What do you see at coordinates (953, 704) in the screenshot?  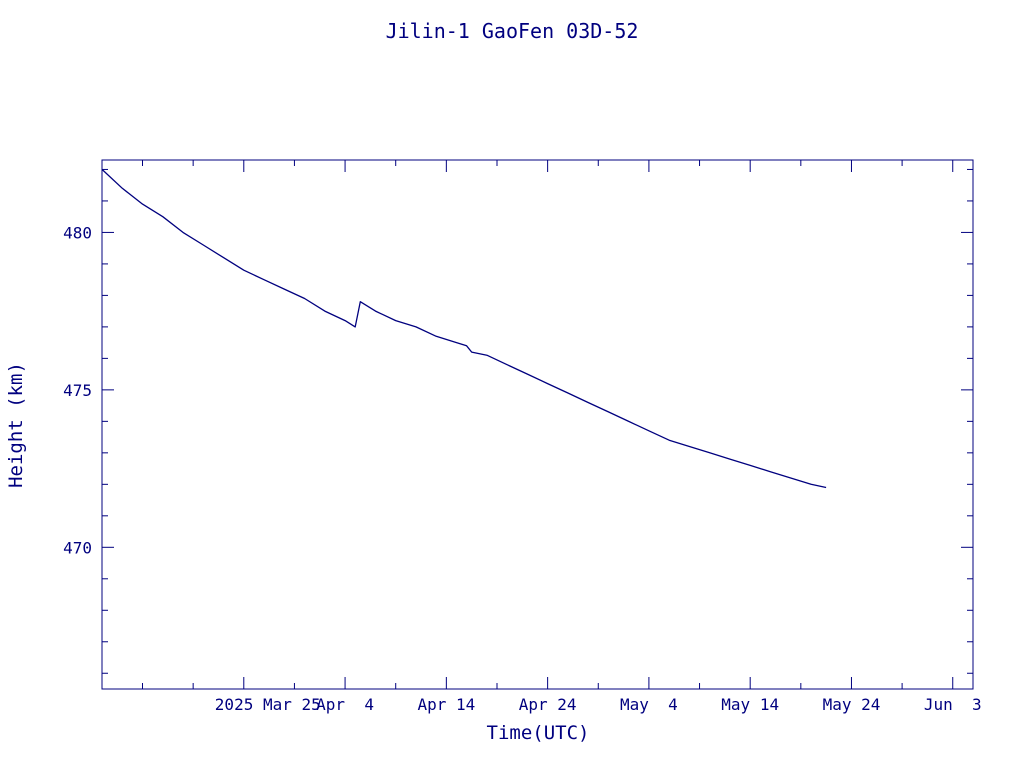 I see `x-tick-label: Jun 3` at bounding box center [953, 704].